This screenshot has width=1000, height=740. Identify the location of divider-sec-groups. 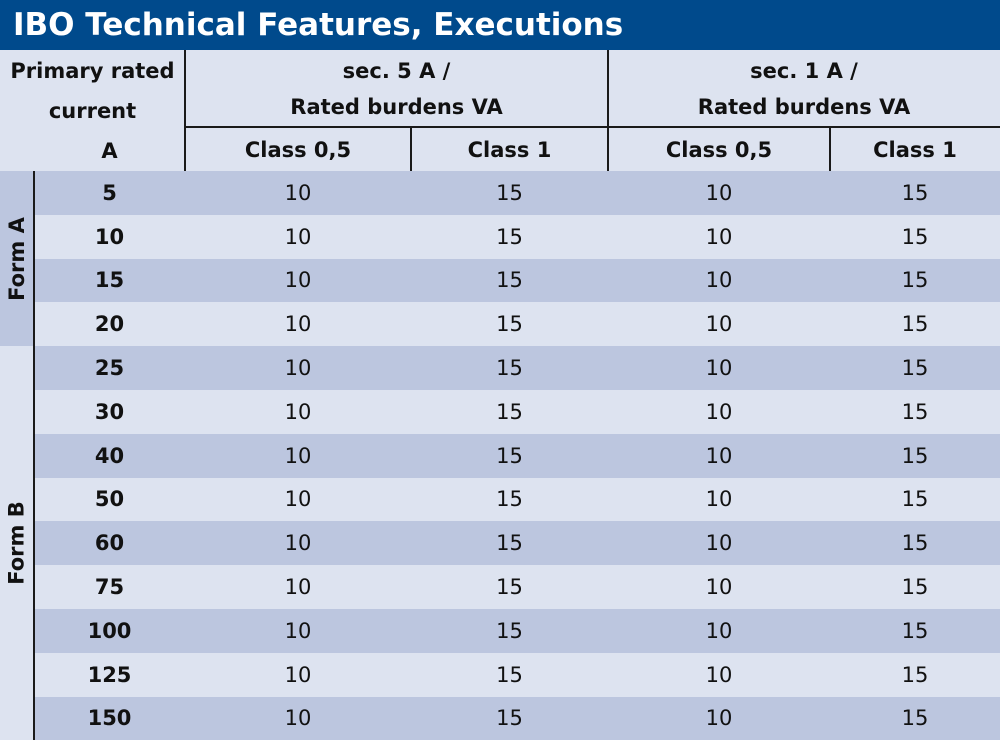
(608, 110).